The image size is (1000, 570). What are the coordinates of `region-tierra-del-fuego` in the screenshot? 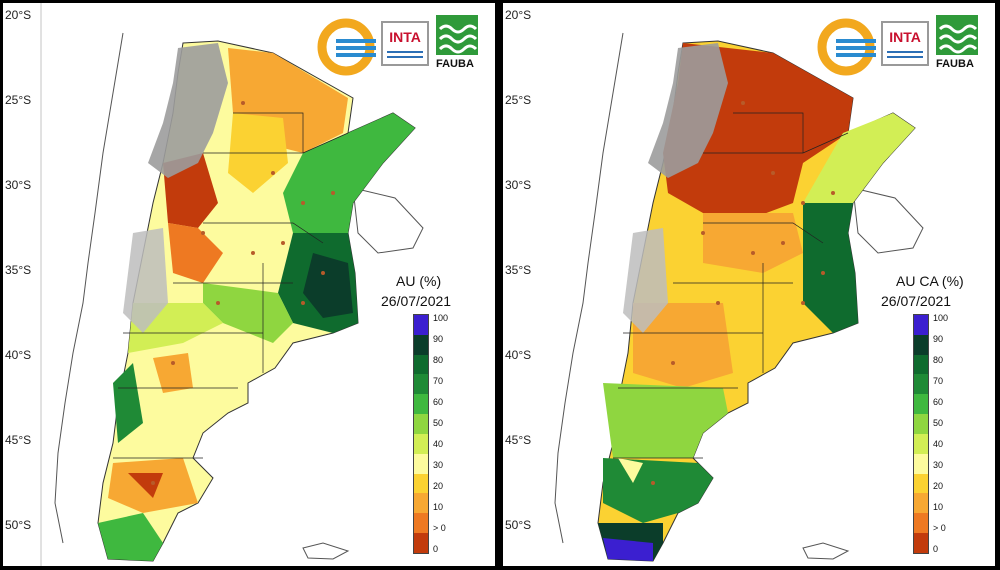 It's located at (628, 549).